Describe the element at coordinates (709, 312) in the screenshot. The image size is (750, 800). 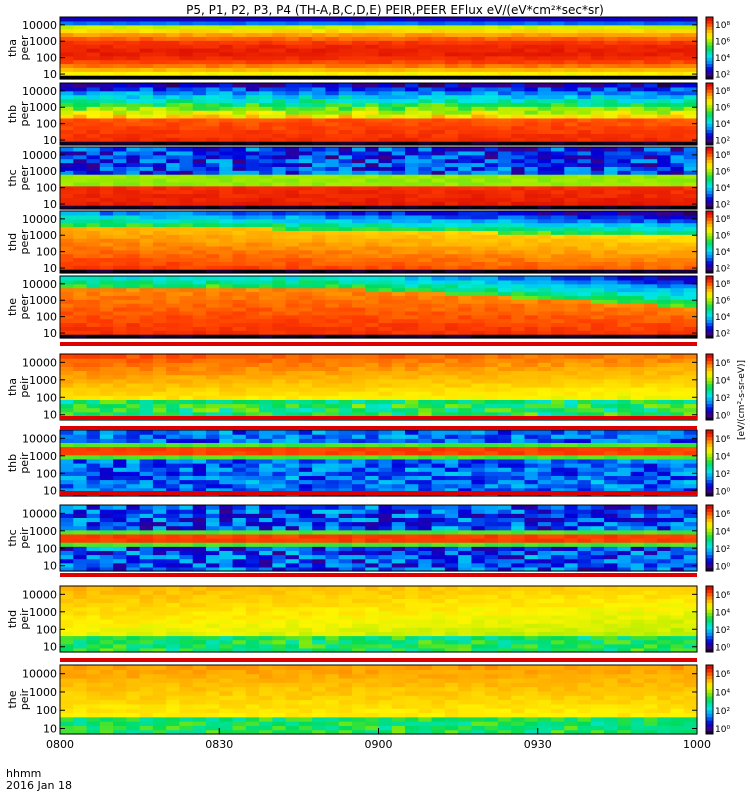
I see `colorbar-segment` at that location.